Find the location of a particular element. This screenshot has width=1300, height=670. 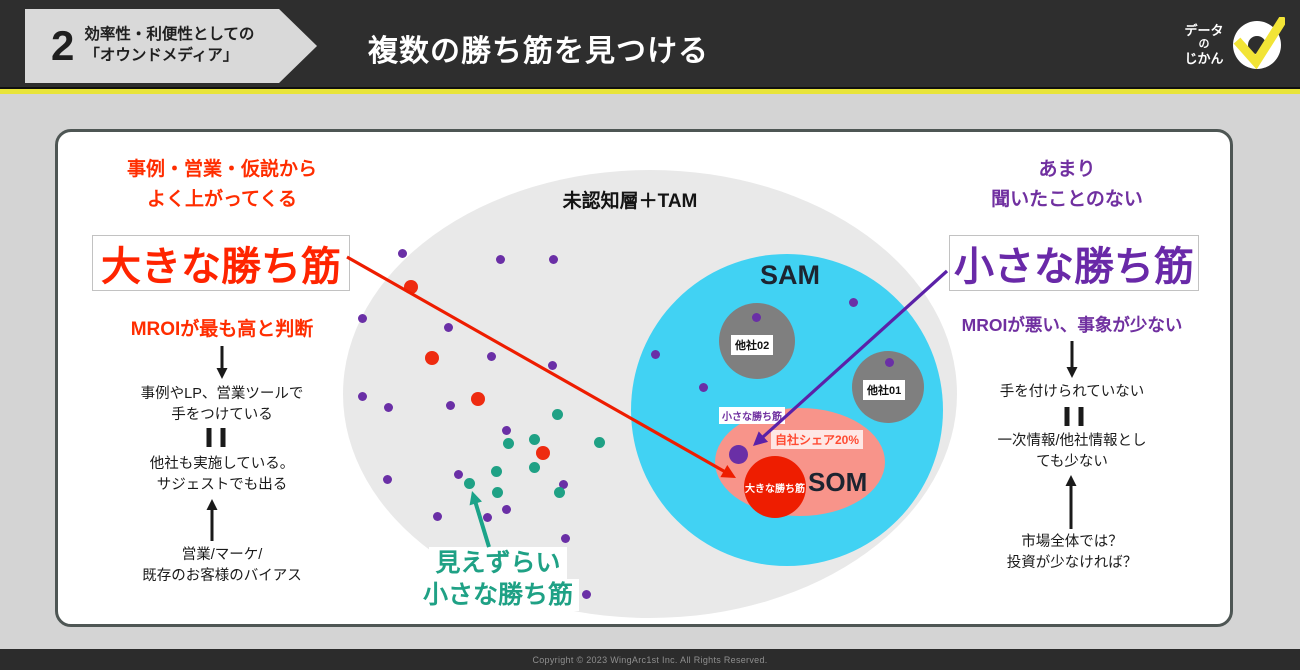

left-body2: 他社も実施している。 サジェストでも出る is located at coordinates (222, 475).